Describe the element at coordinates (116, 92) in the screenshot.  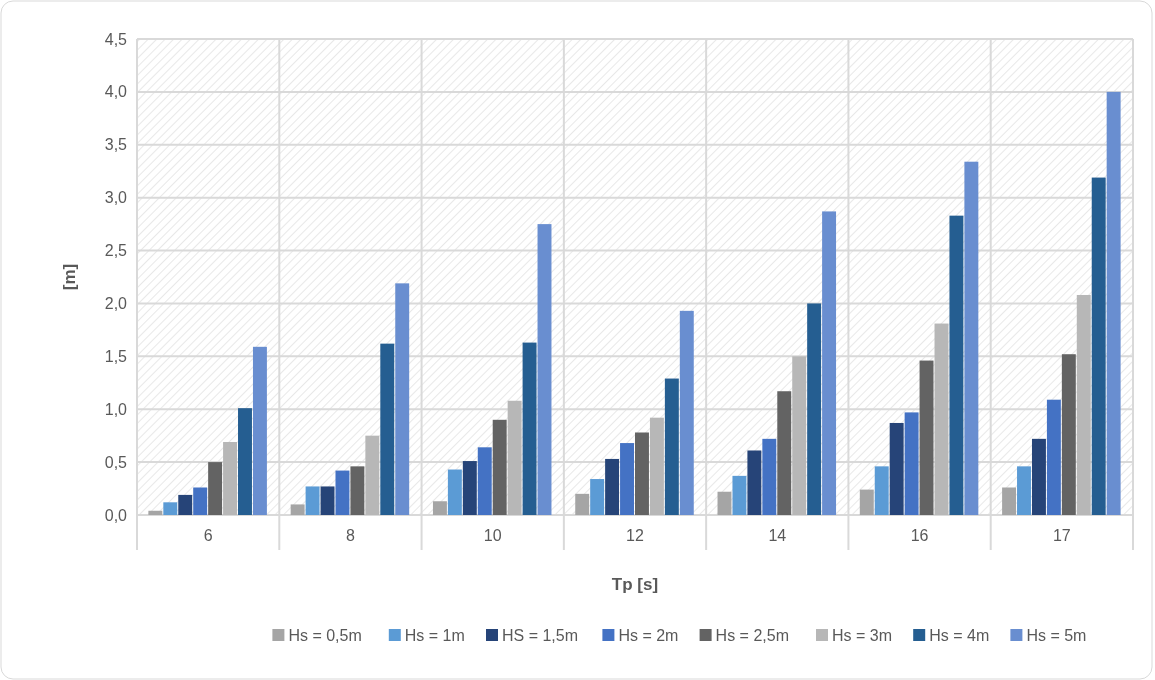
I see `y-tick-label: 4,0` at that location.